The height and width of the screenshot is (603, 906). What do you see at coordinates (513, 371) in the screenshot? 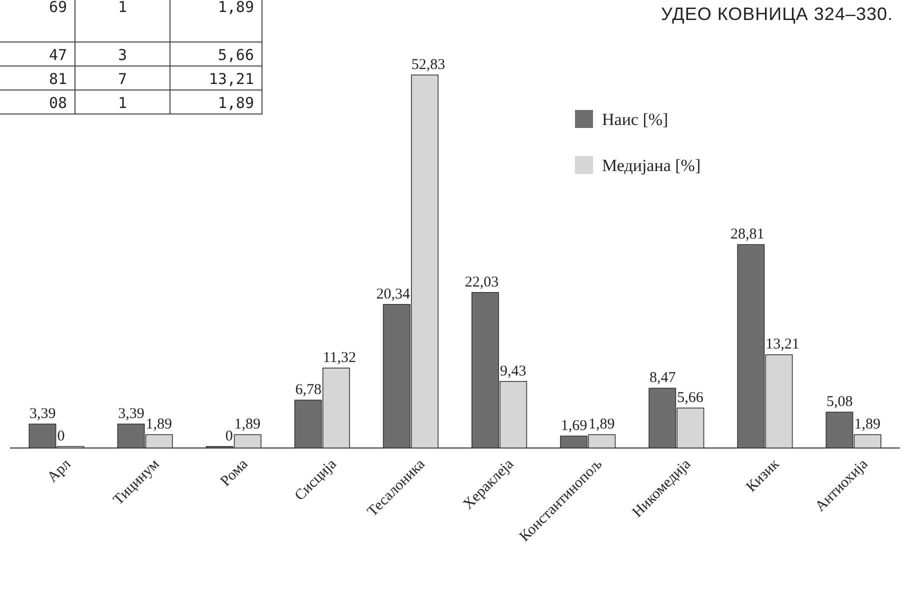
I see `data-label: 9,43` at bounding box center [513, 371].